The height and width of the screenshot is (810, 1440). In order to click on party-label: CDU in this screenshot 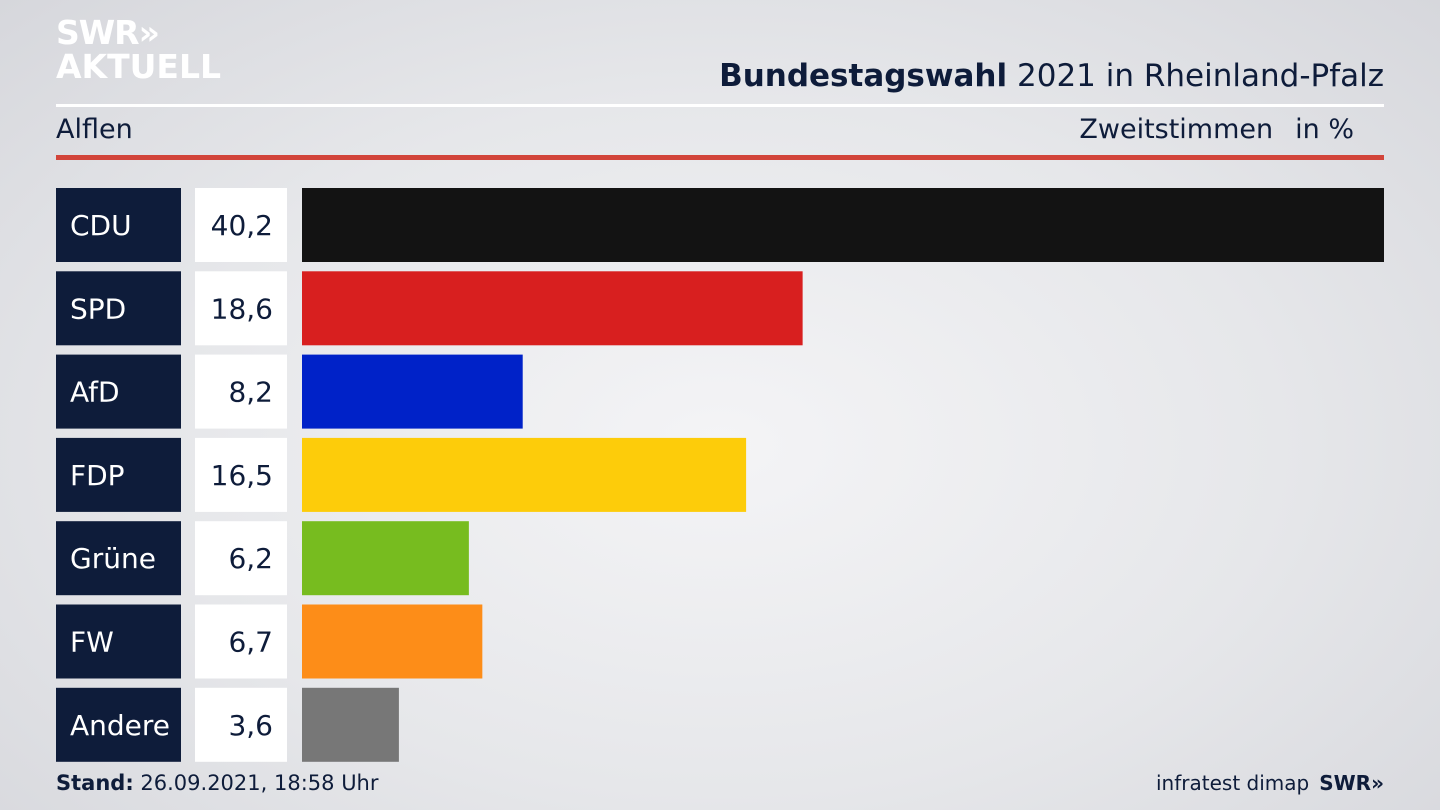, I will do `click(101, 225)`.